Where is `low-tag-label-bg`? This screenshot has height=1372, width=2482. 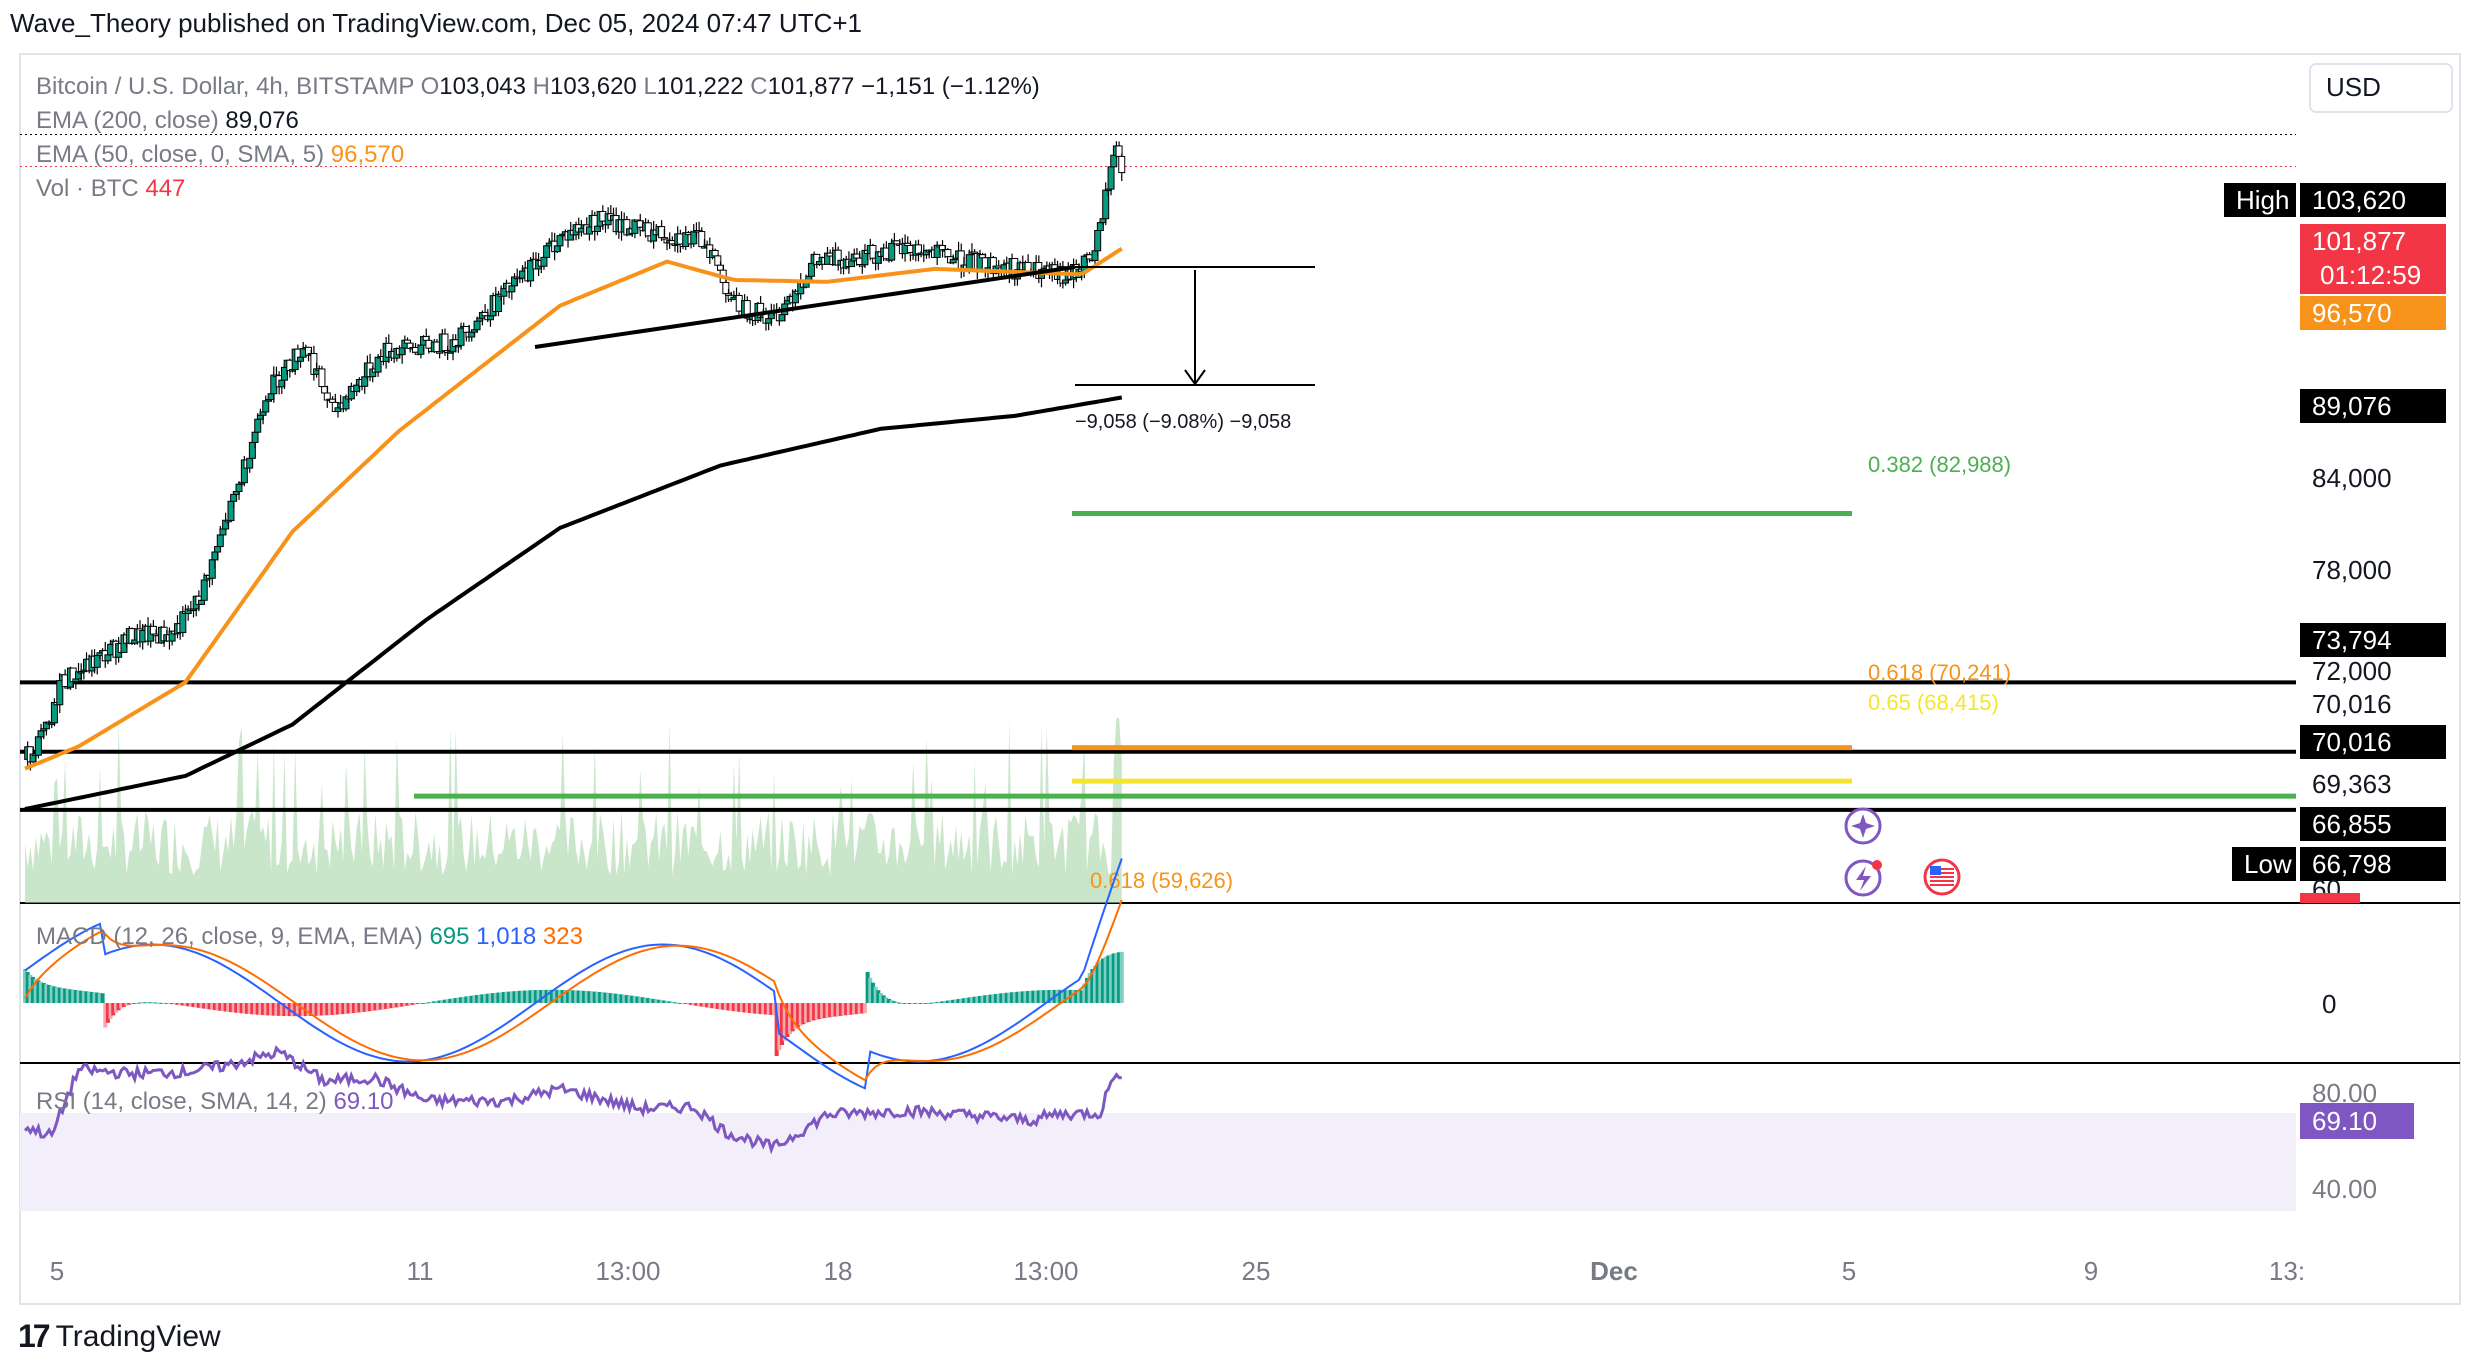 low-tag-label-bg is located at coordinates (2264, 864).